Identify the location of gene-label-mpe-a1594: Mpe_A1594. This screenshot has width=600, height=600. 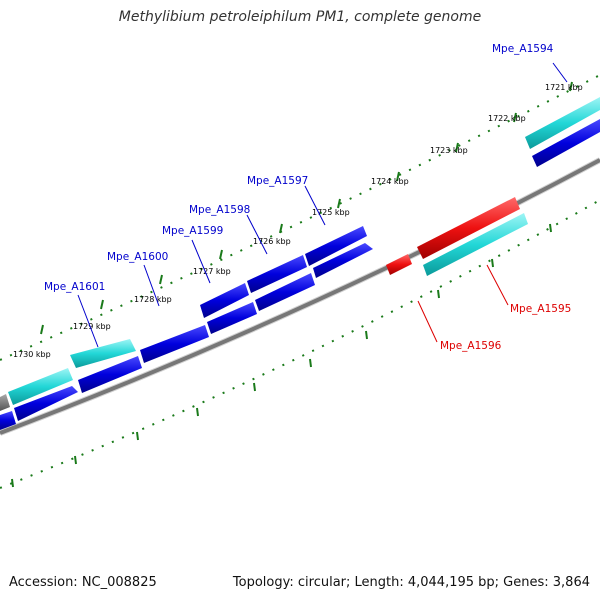
(523, 49).